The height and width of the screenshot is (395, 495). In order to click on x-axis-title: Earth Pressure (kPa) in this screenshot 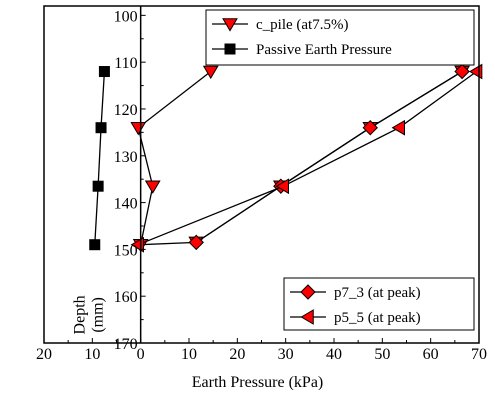, I will do `click(258, 382)`.